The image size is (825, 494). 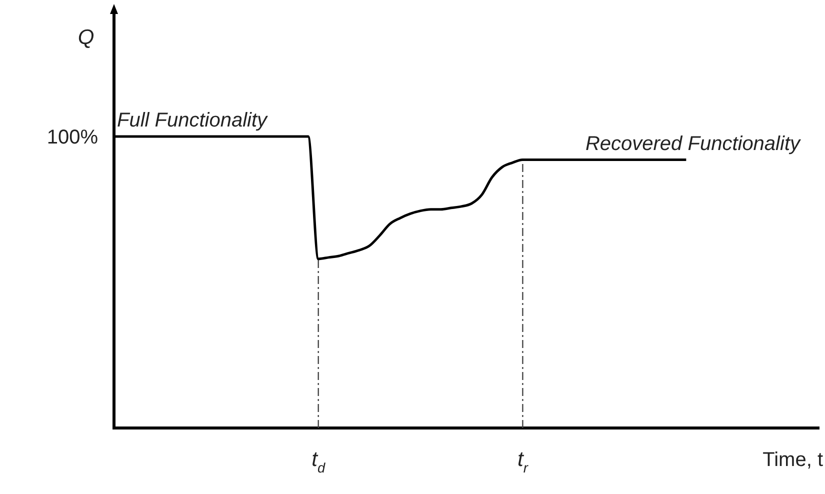 What do you see at coordinates (86, 37) in the screenshot?
I see `y-axis-title: Q` at bounding box center [86, 37].